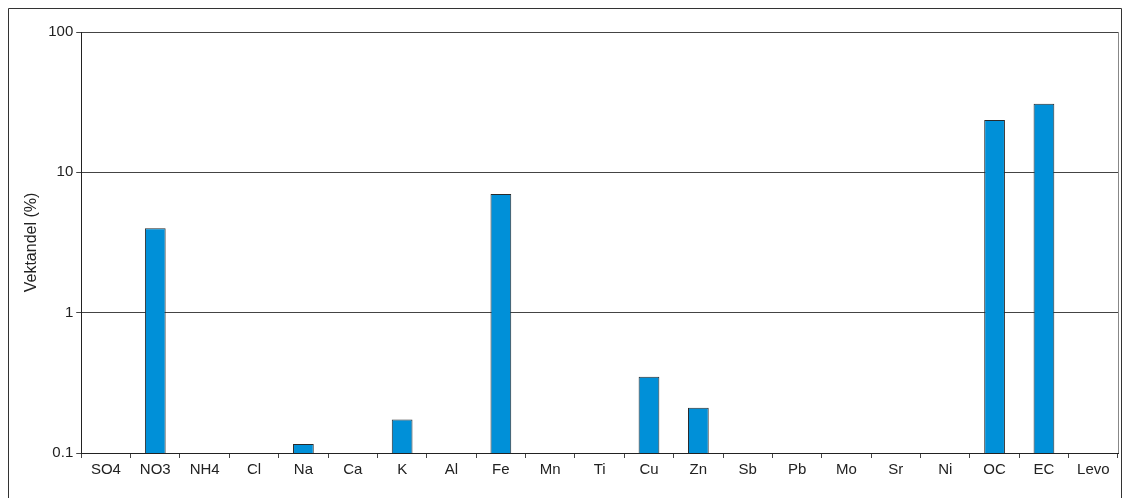  Describe the element at coordinates (353, 469) in the screenshot. I see `x-tick-label: Ca` at that location.